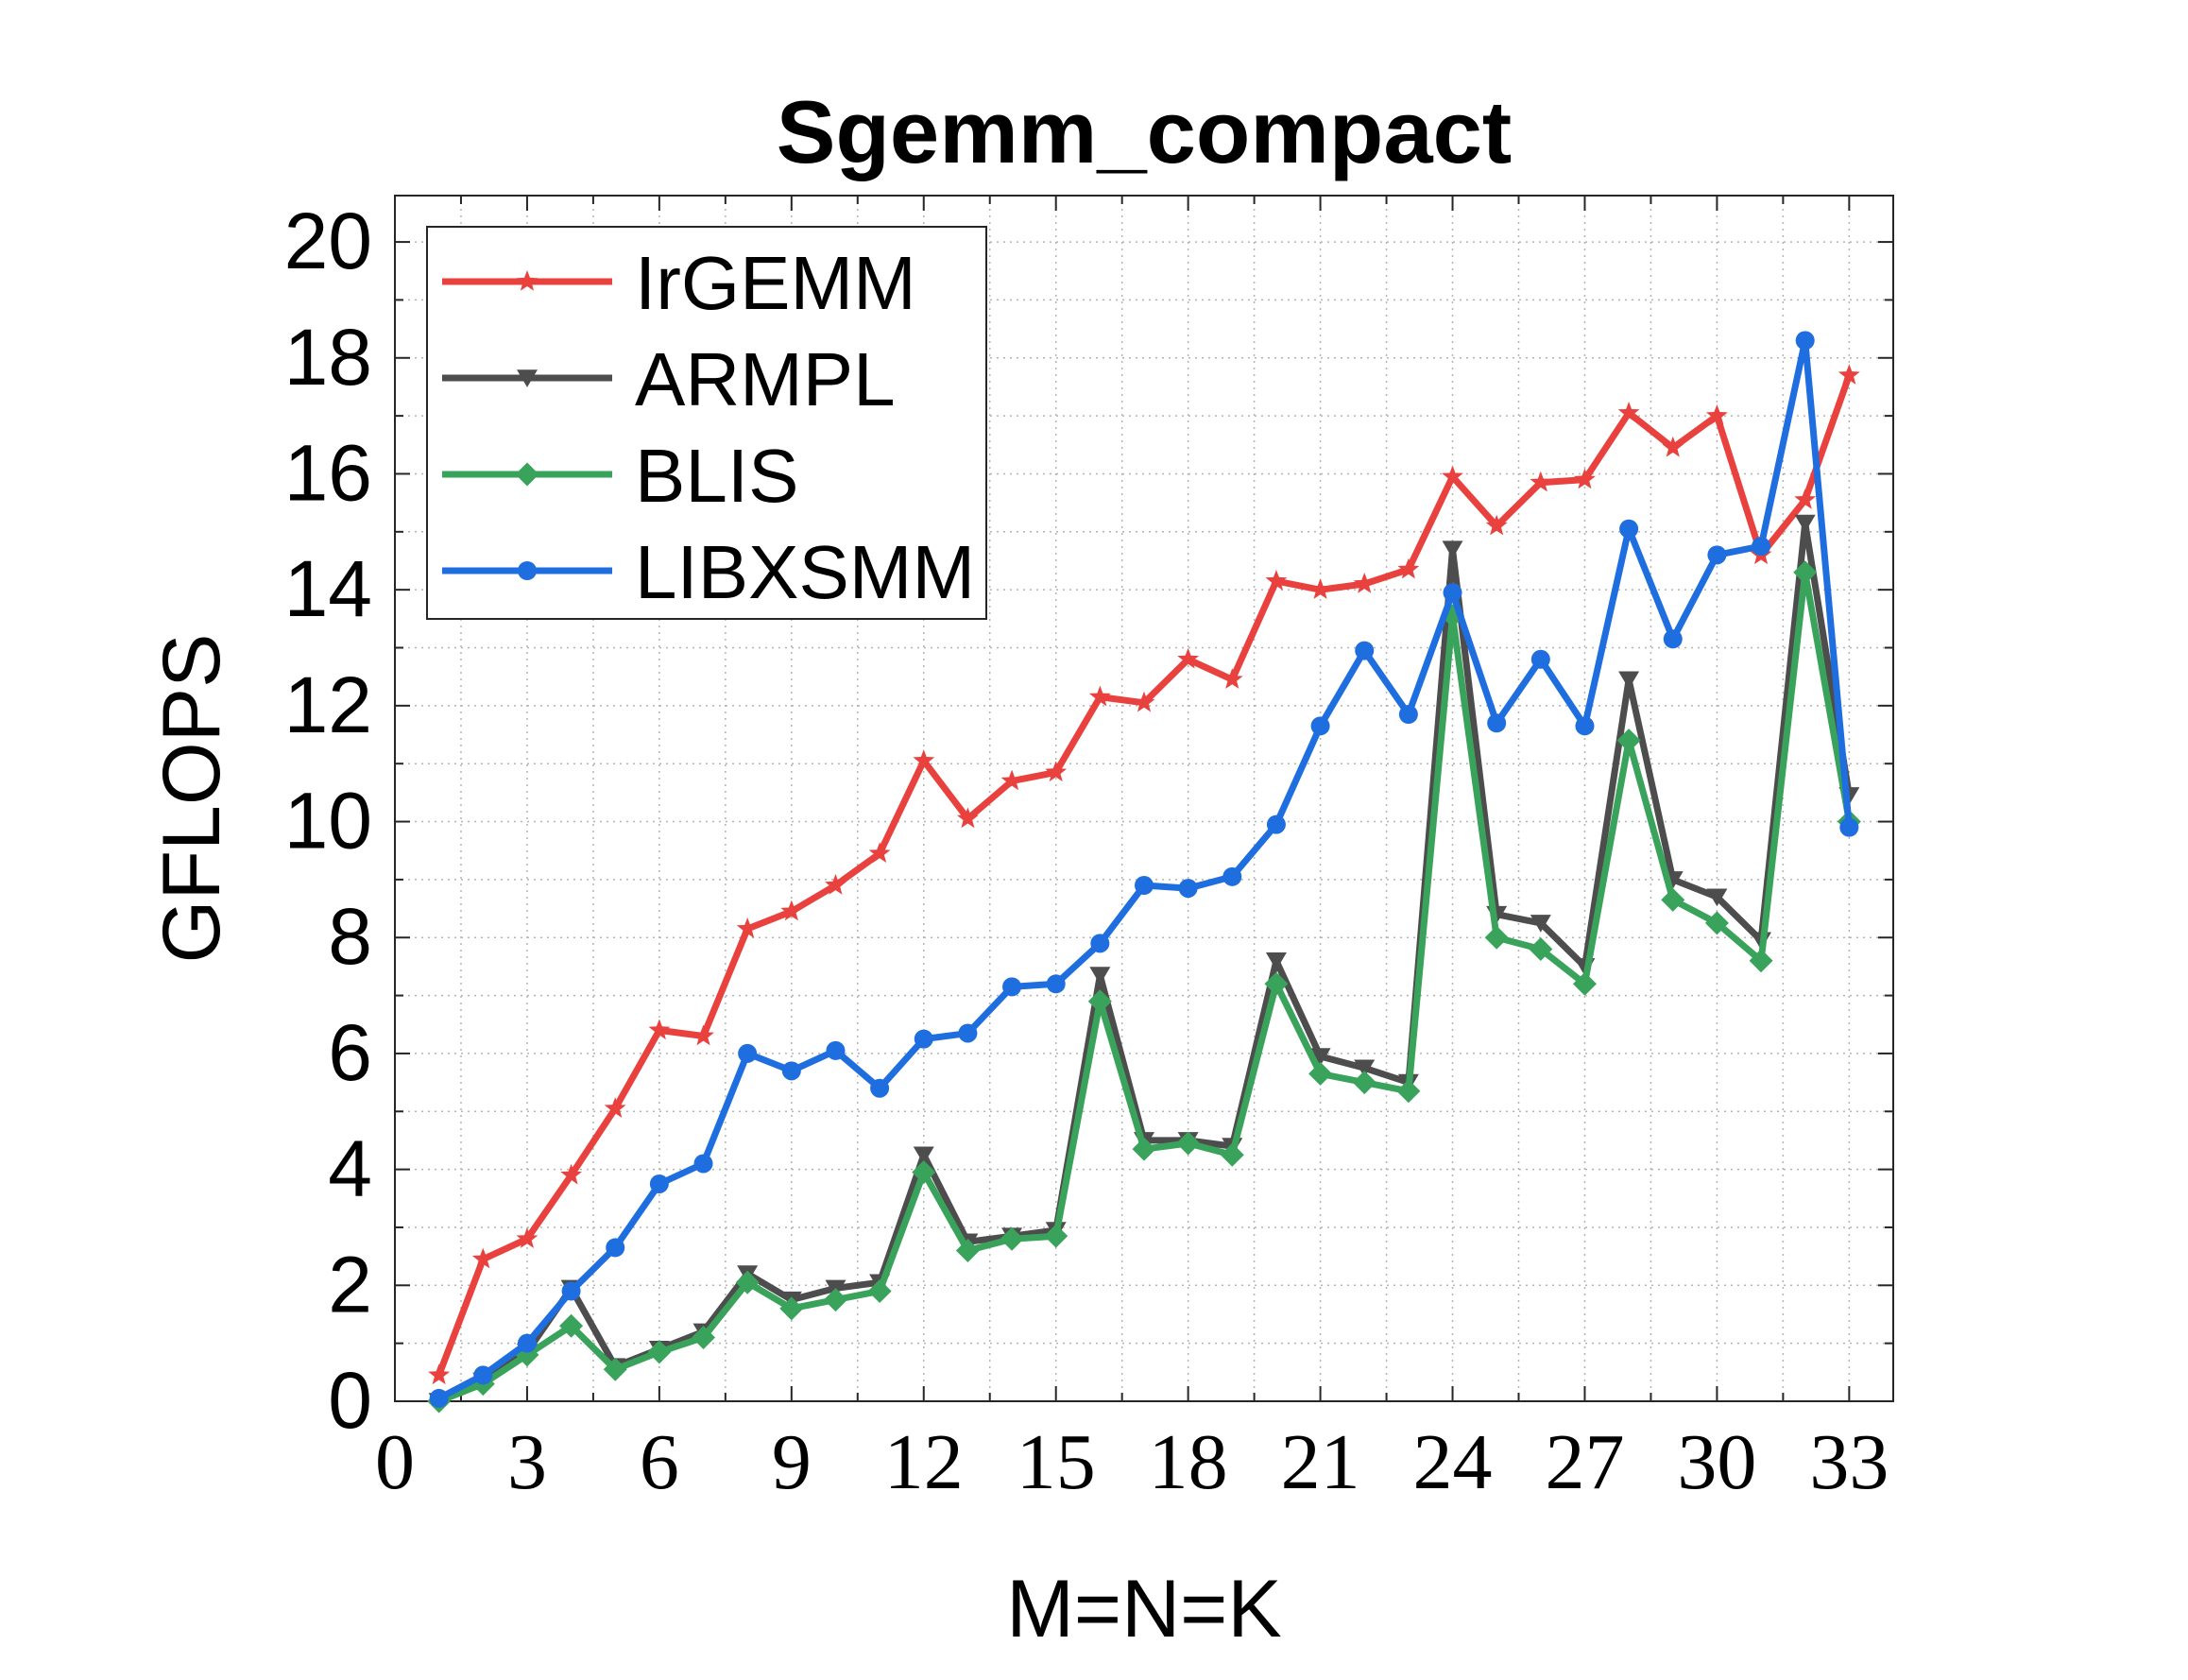  I want to click on x-tick-label: 21, so click(1320, 1462).